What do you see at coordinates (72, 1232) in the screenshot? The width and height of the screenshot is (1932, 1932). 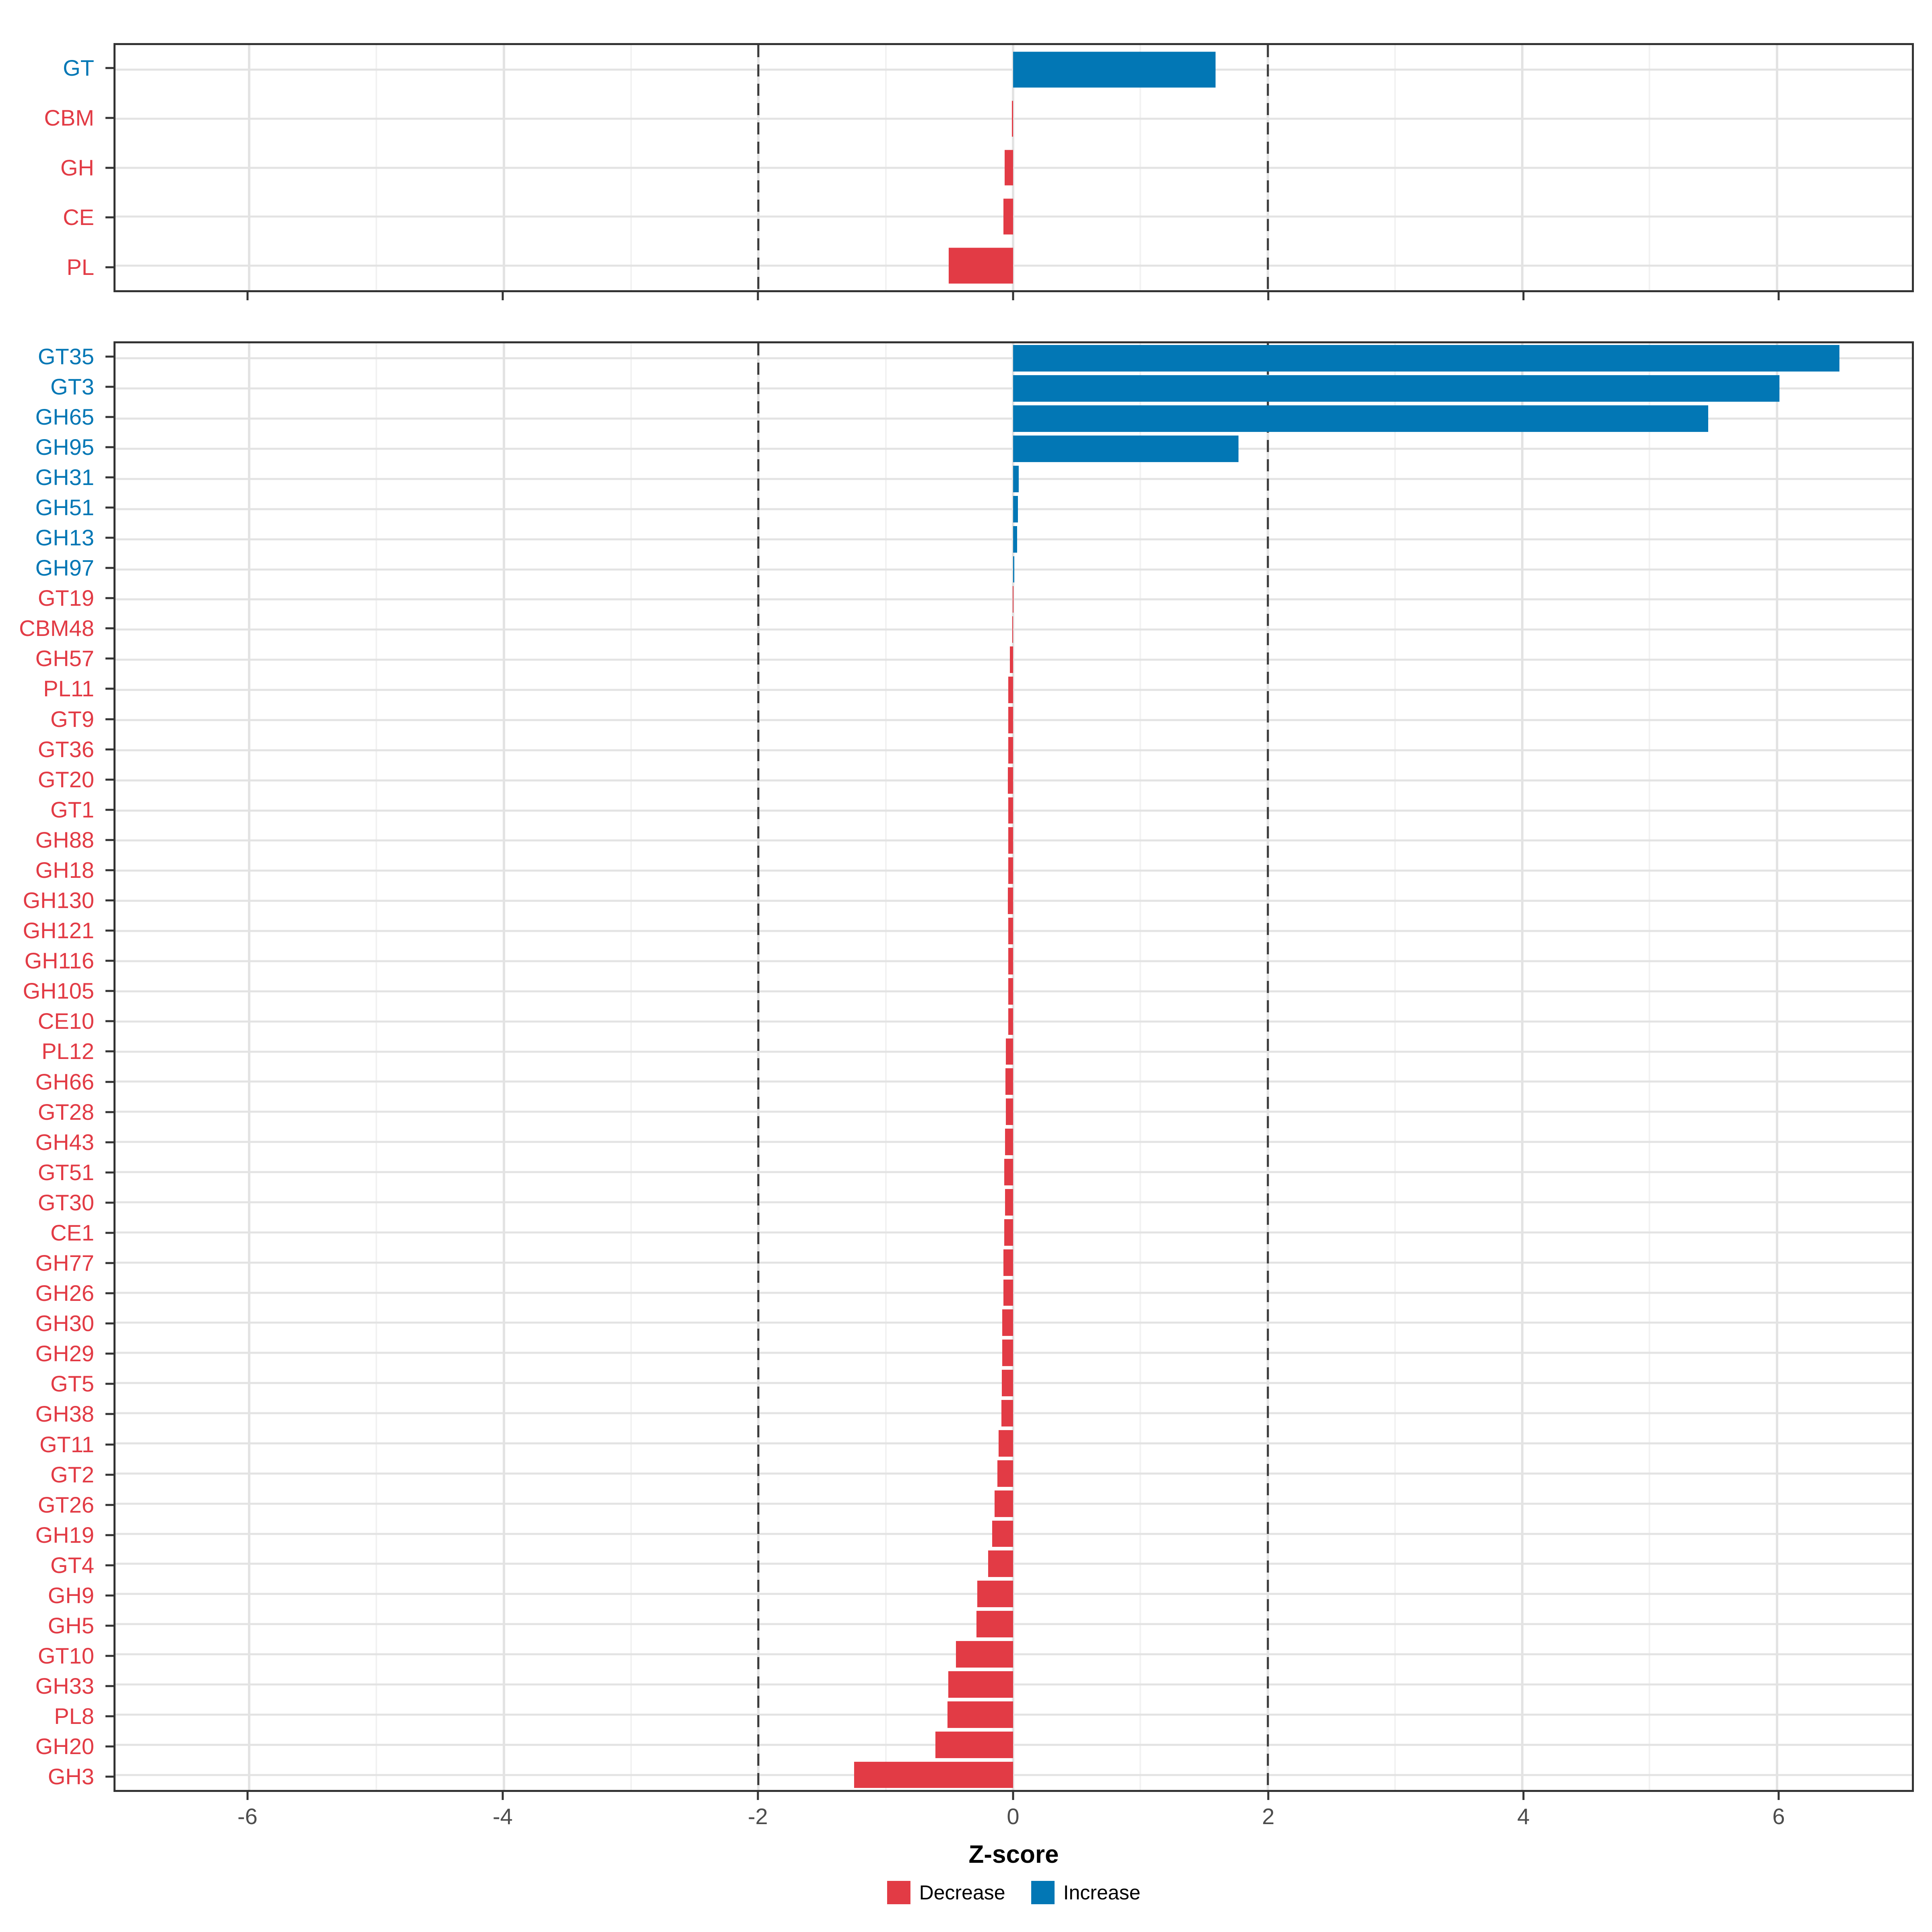 I see `category-label-CE1: CE1` at bounding box center [72, 1232].